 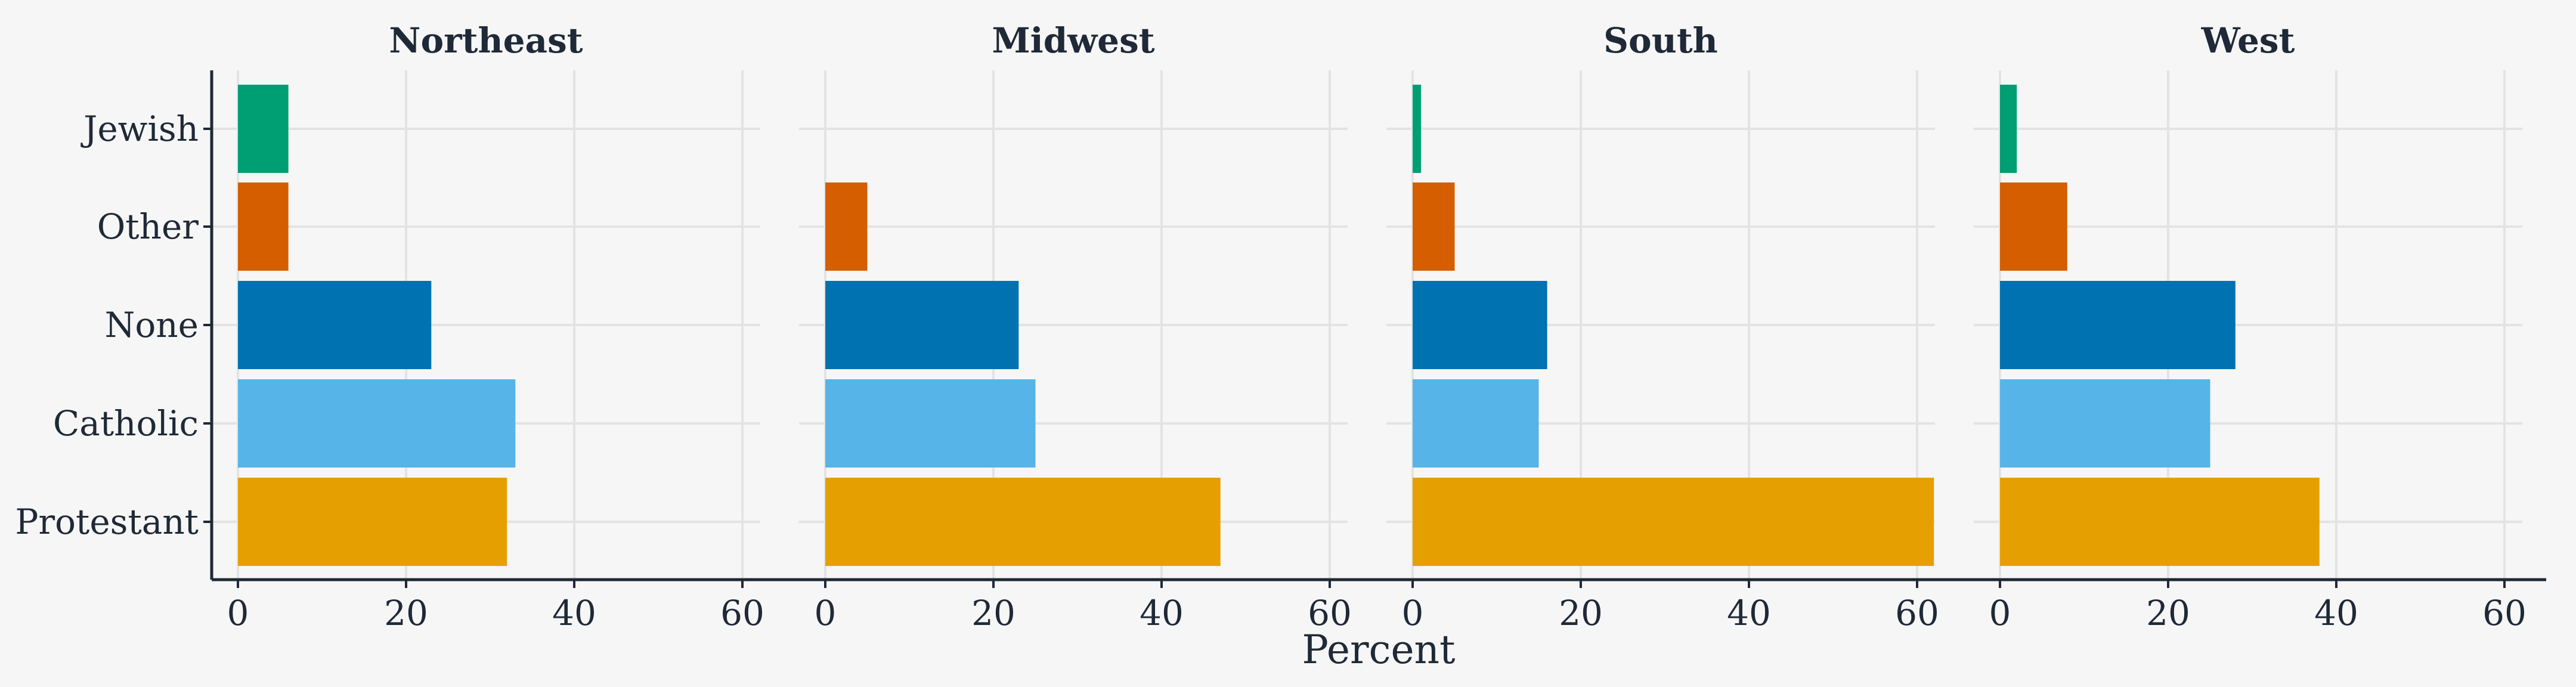 What do you see at coordinates (993, 613) in the screenshot?
I see `x-tick-label-midwest-20: 20` at bounding box center [993, 613].